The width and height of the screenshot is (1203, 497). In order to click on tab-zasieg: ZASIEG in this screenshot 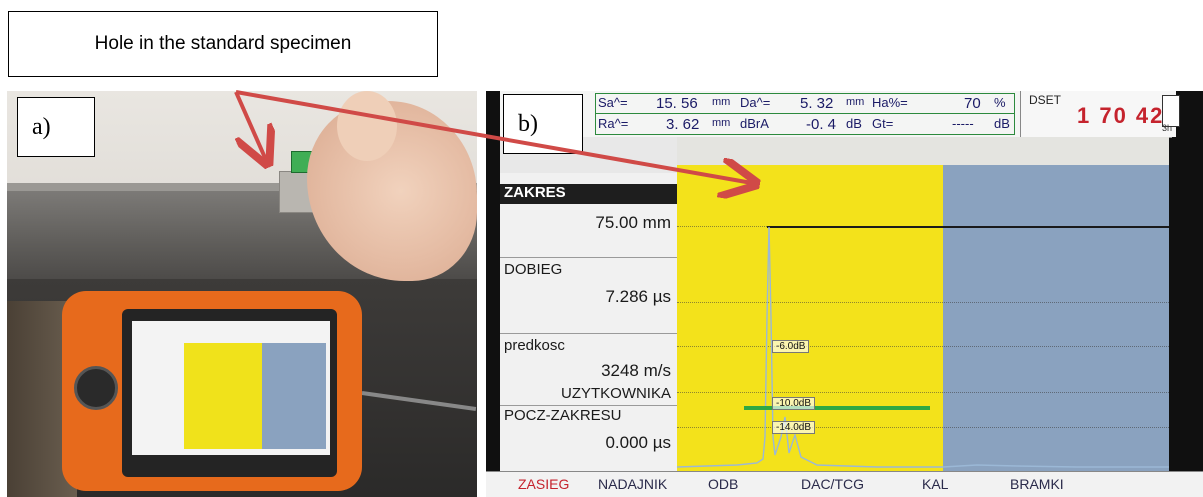, I will do `click(544, 484)`.